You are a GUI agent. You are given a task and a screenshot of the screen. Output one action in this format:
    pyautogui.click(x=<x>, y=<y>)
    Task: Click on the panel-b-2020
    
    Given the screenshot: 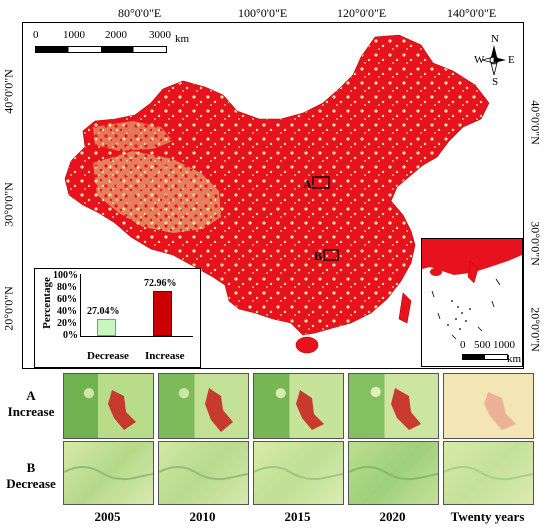 What is the action you would take?
    pyautogui.click(x=393, y=473)
    